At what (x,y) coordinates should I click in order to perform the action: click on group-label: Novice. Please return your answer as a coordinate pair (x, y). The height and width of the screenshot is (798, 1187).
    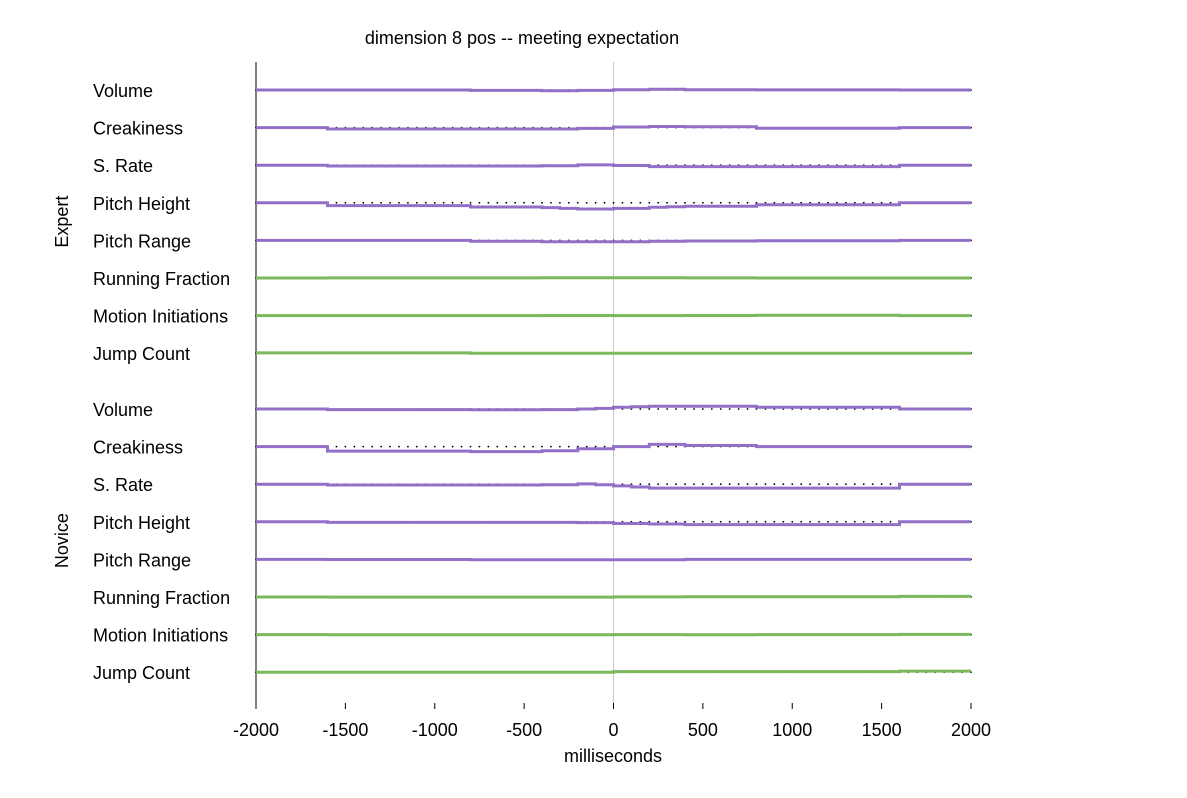
    Looking at the image, I should click on (62, 540).